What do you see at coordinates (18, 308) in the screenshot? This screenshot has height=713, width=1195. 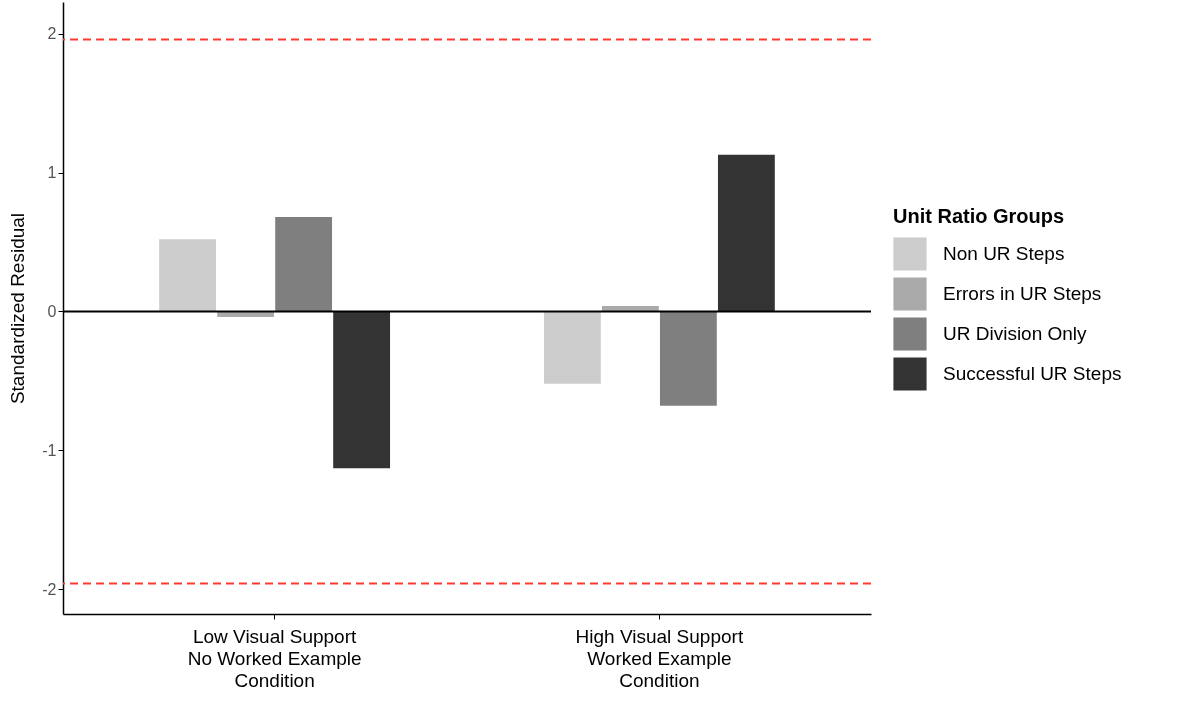 I see `y-axis-title: Standardized Residual` at bounding box center [18, 308].